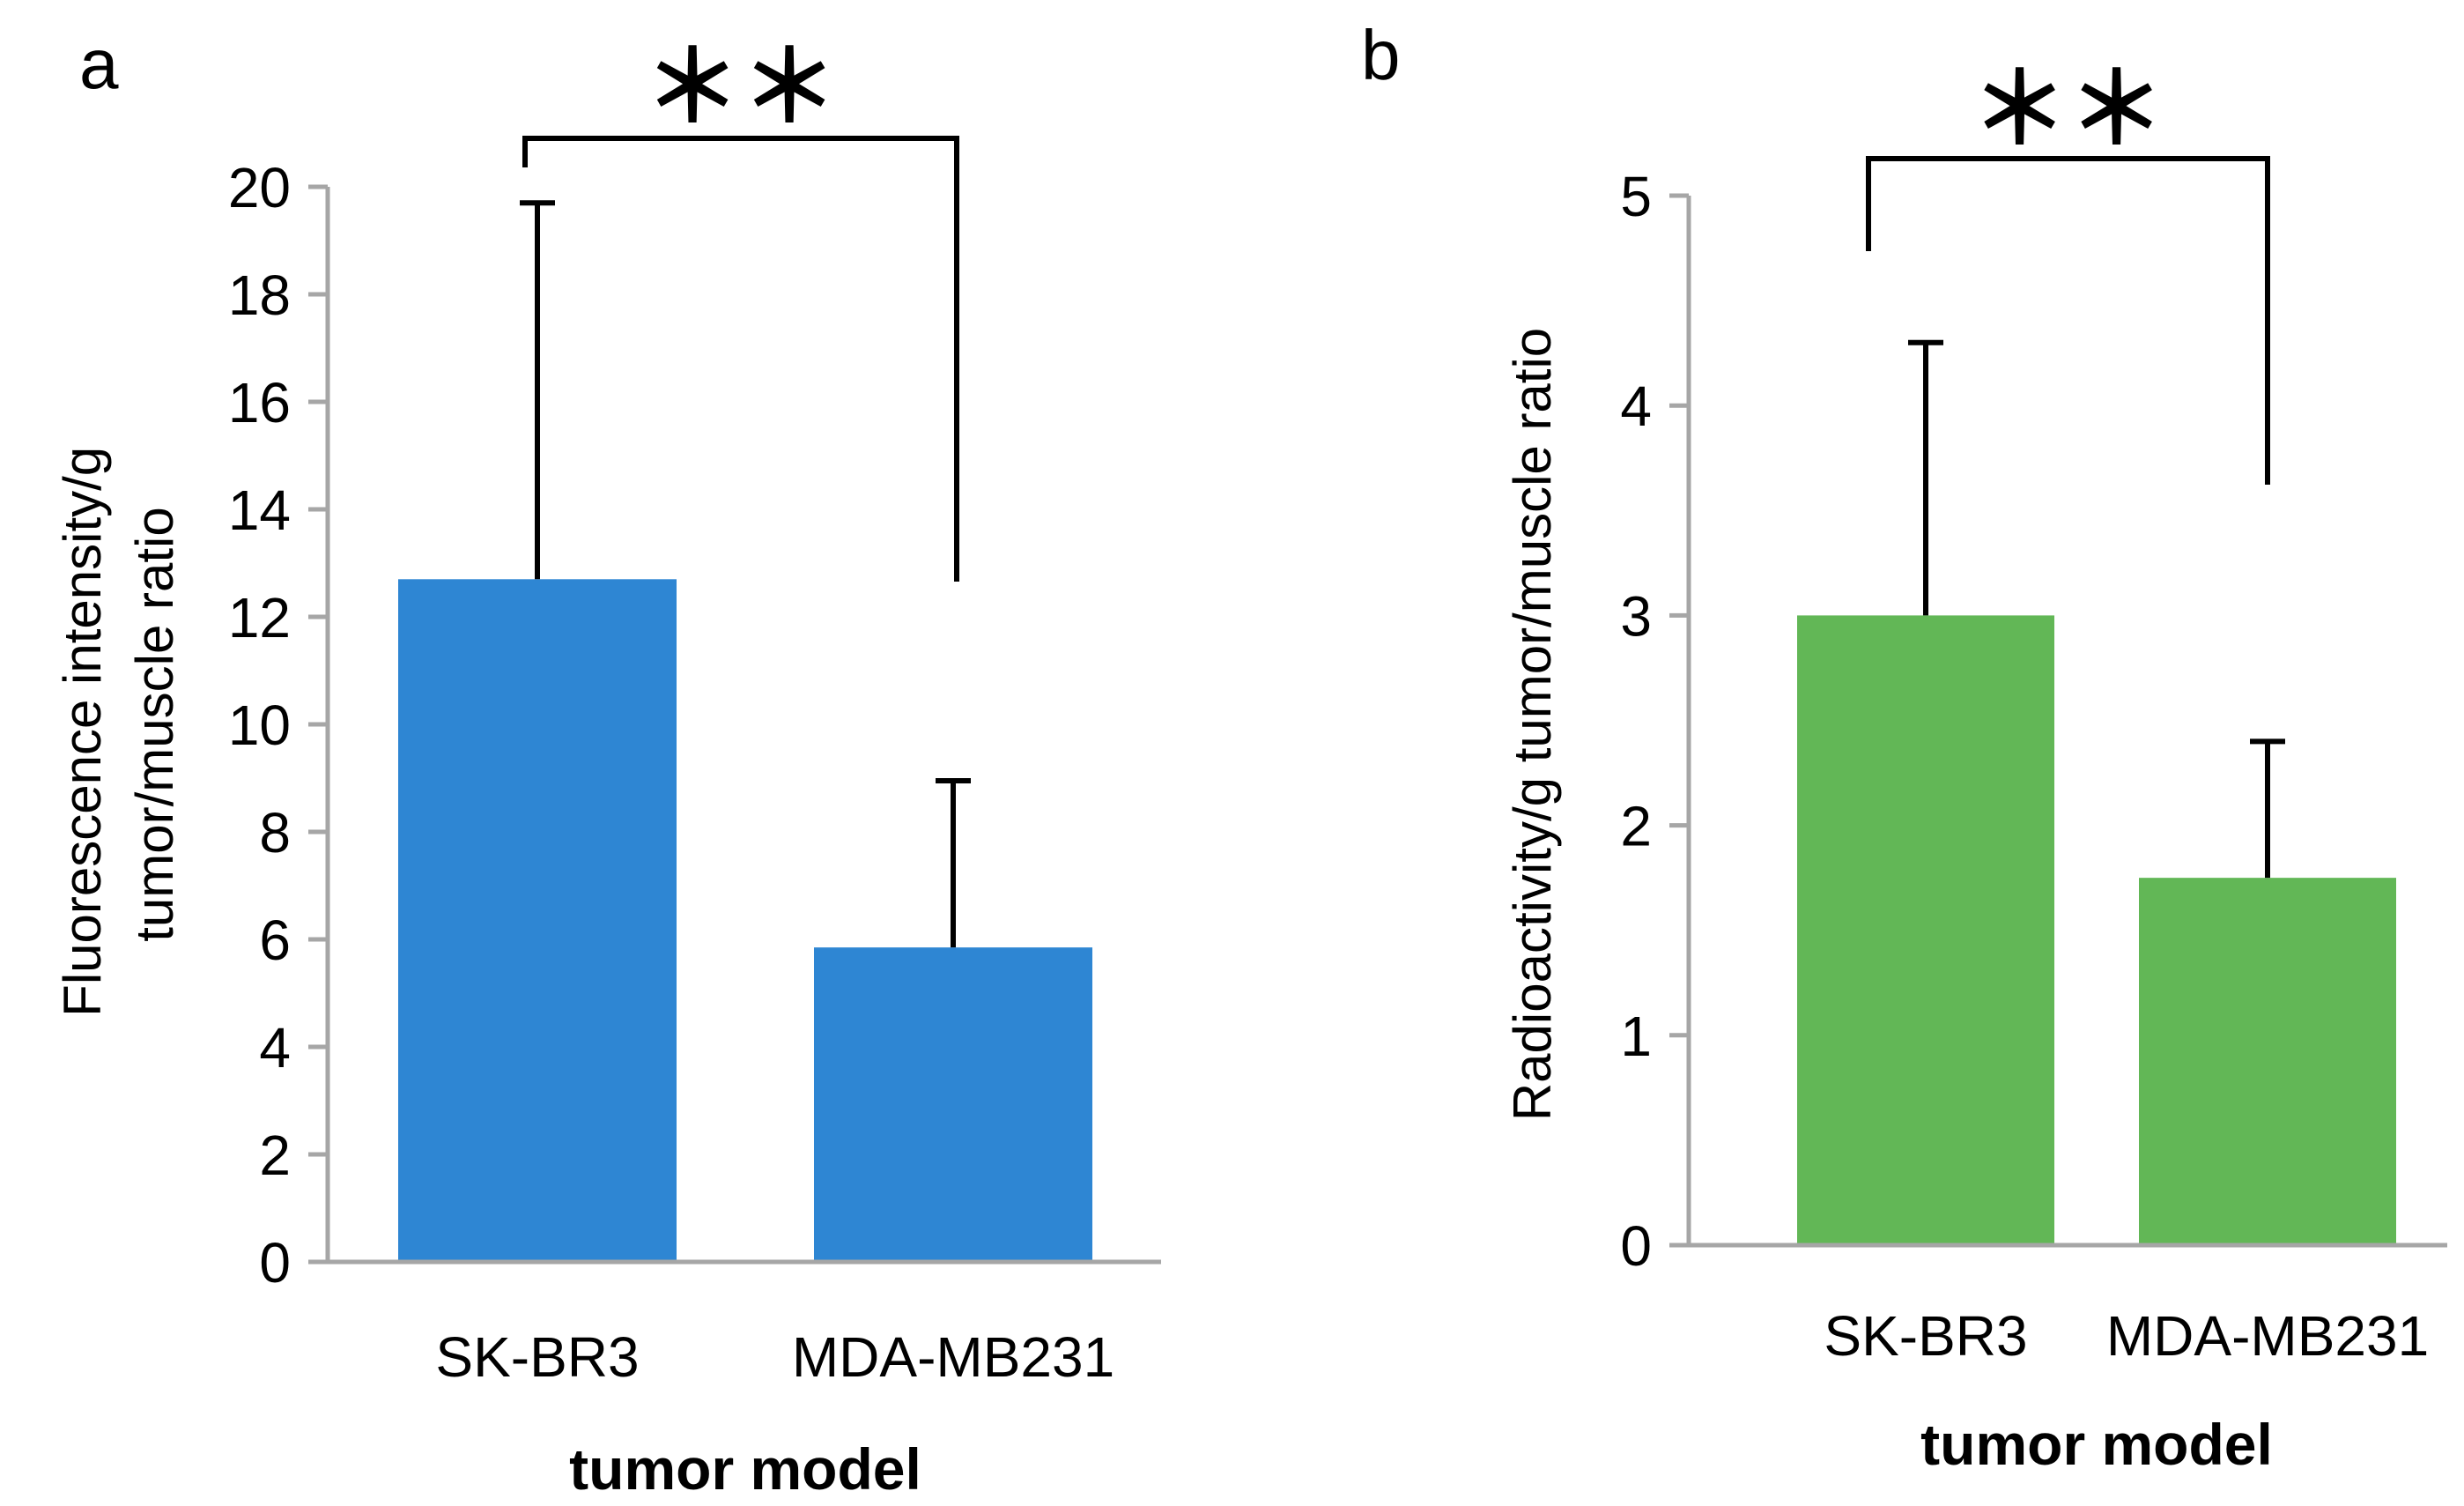 The height and width of the screenshot is (1506, 2464). I want to click on y-axis-label-b-line1: Radioactivity/g tumor/muscle ratio, so click(1533, 724).